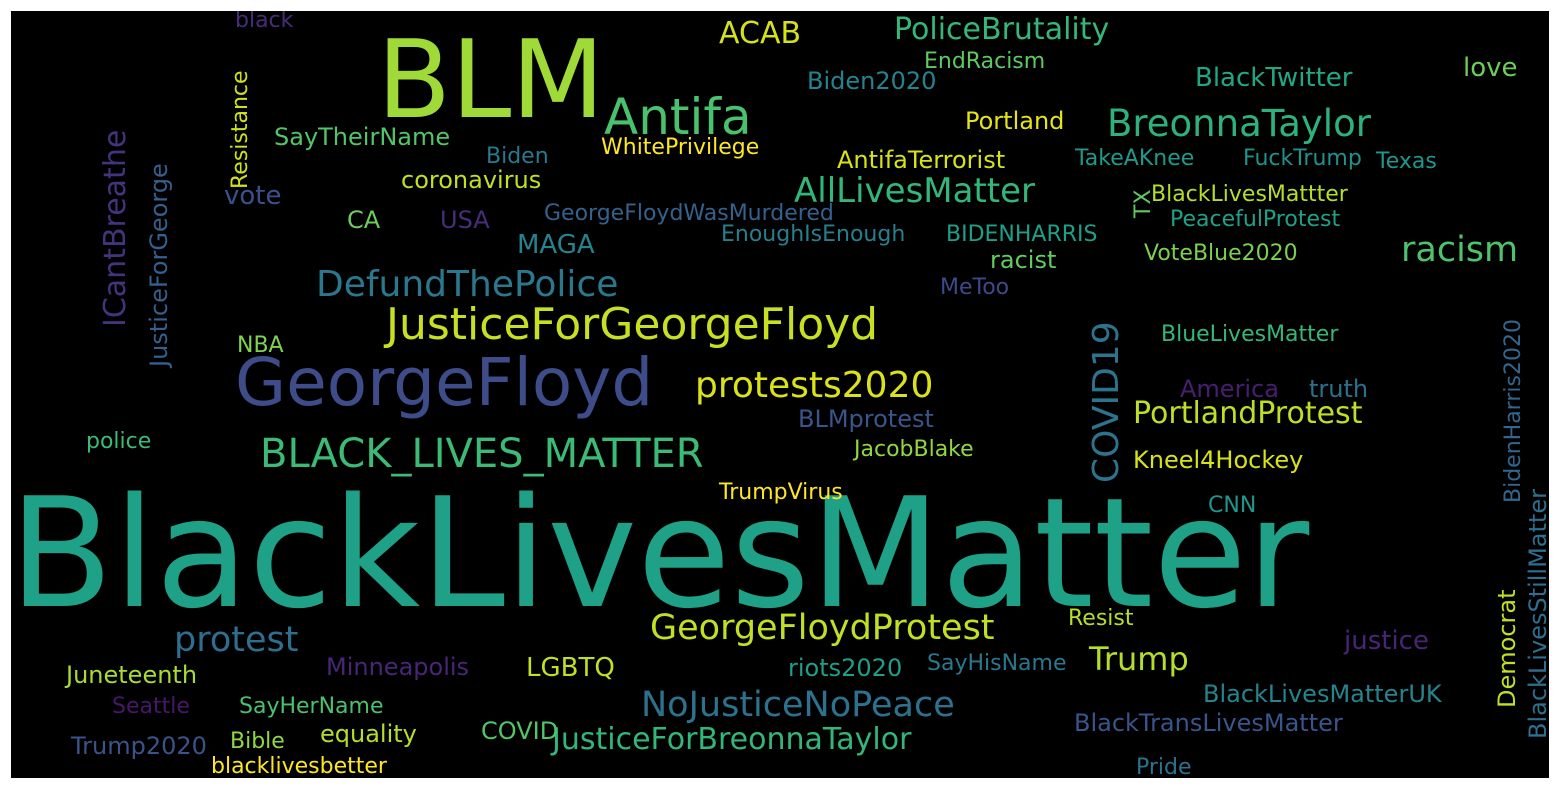  I want to click on cloud-word: GeorgeFloyd, so click(444, 382).